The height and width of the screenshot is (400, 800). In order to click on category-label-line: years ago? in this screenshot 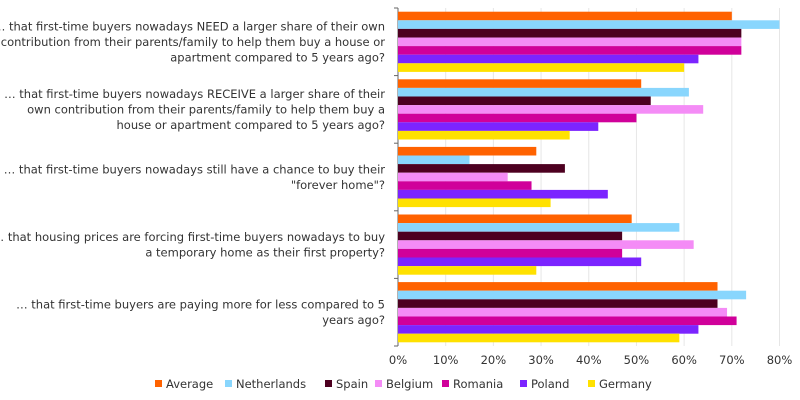, I will do `click(353, 320)`.